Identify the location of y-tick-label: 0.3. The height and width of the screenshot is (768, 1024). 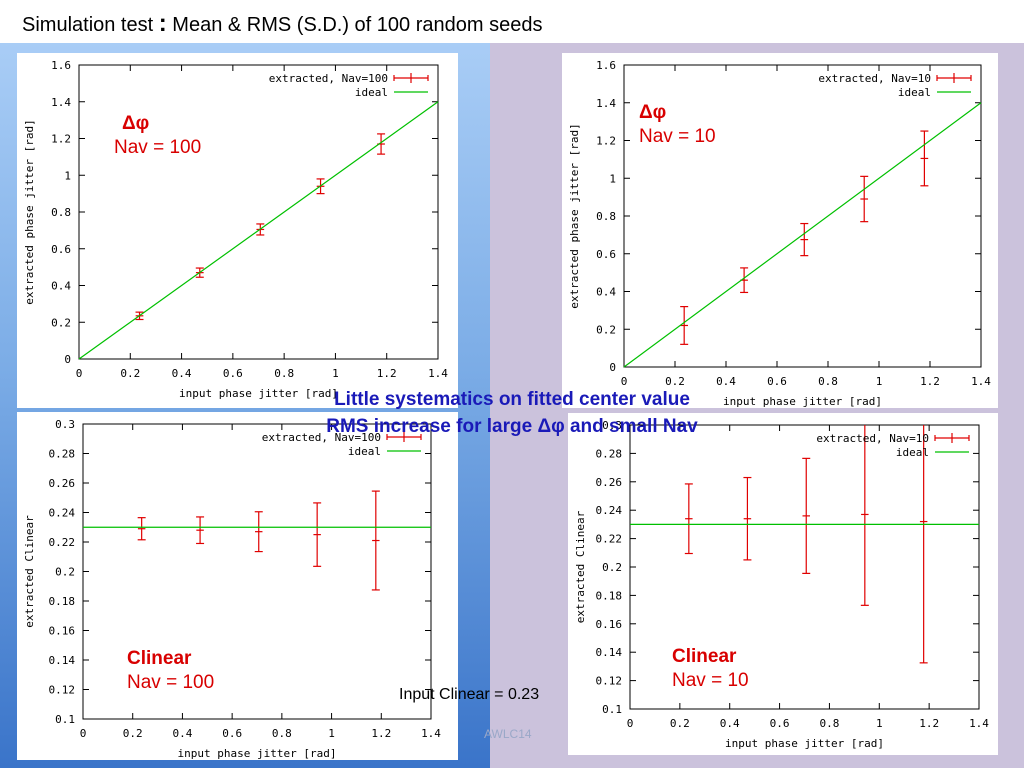
(65, 424).